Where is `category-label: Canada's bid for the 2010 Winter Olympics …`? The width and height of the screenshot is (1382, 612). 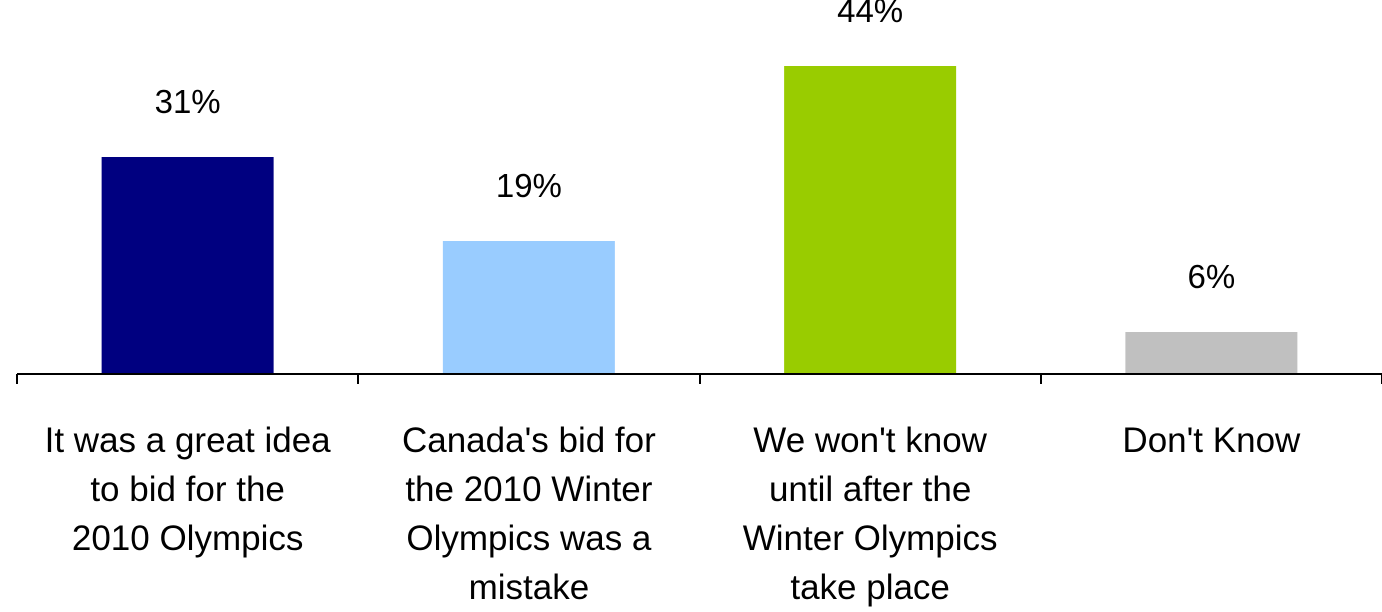 category-label: Canada's bid for the 2010 Winter Olympics … is located at coordinates (529, 514).